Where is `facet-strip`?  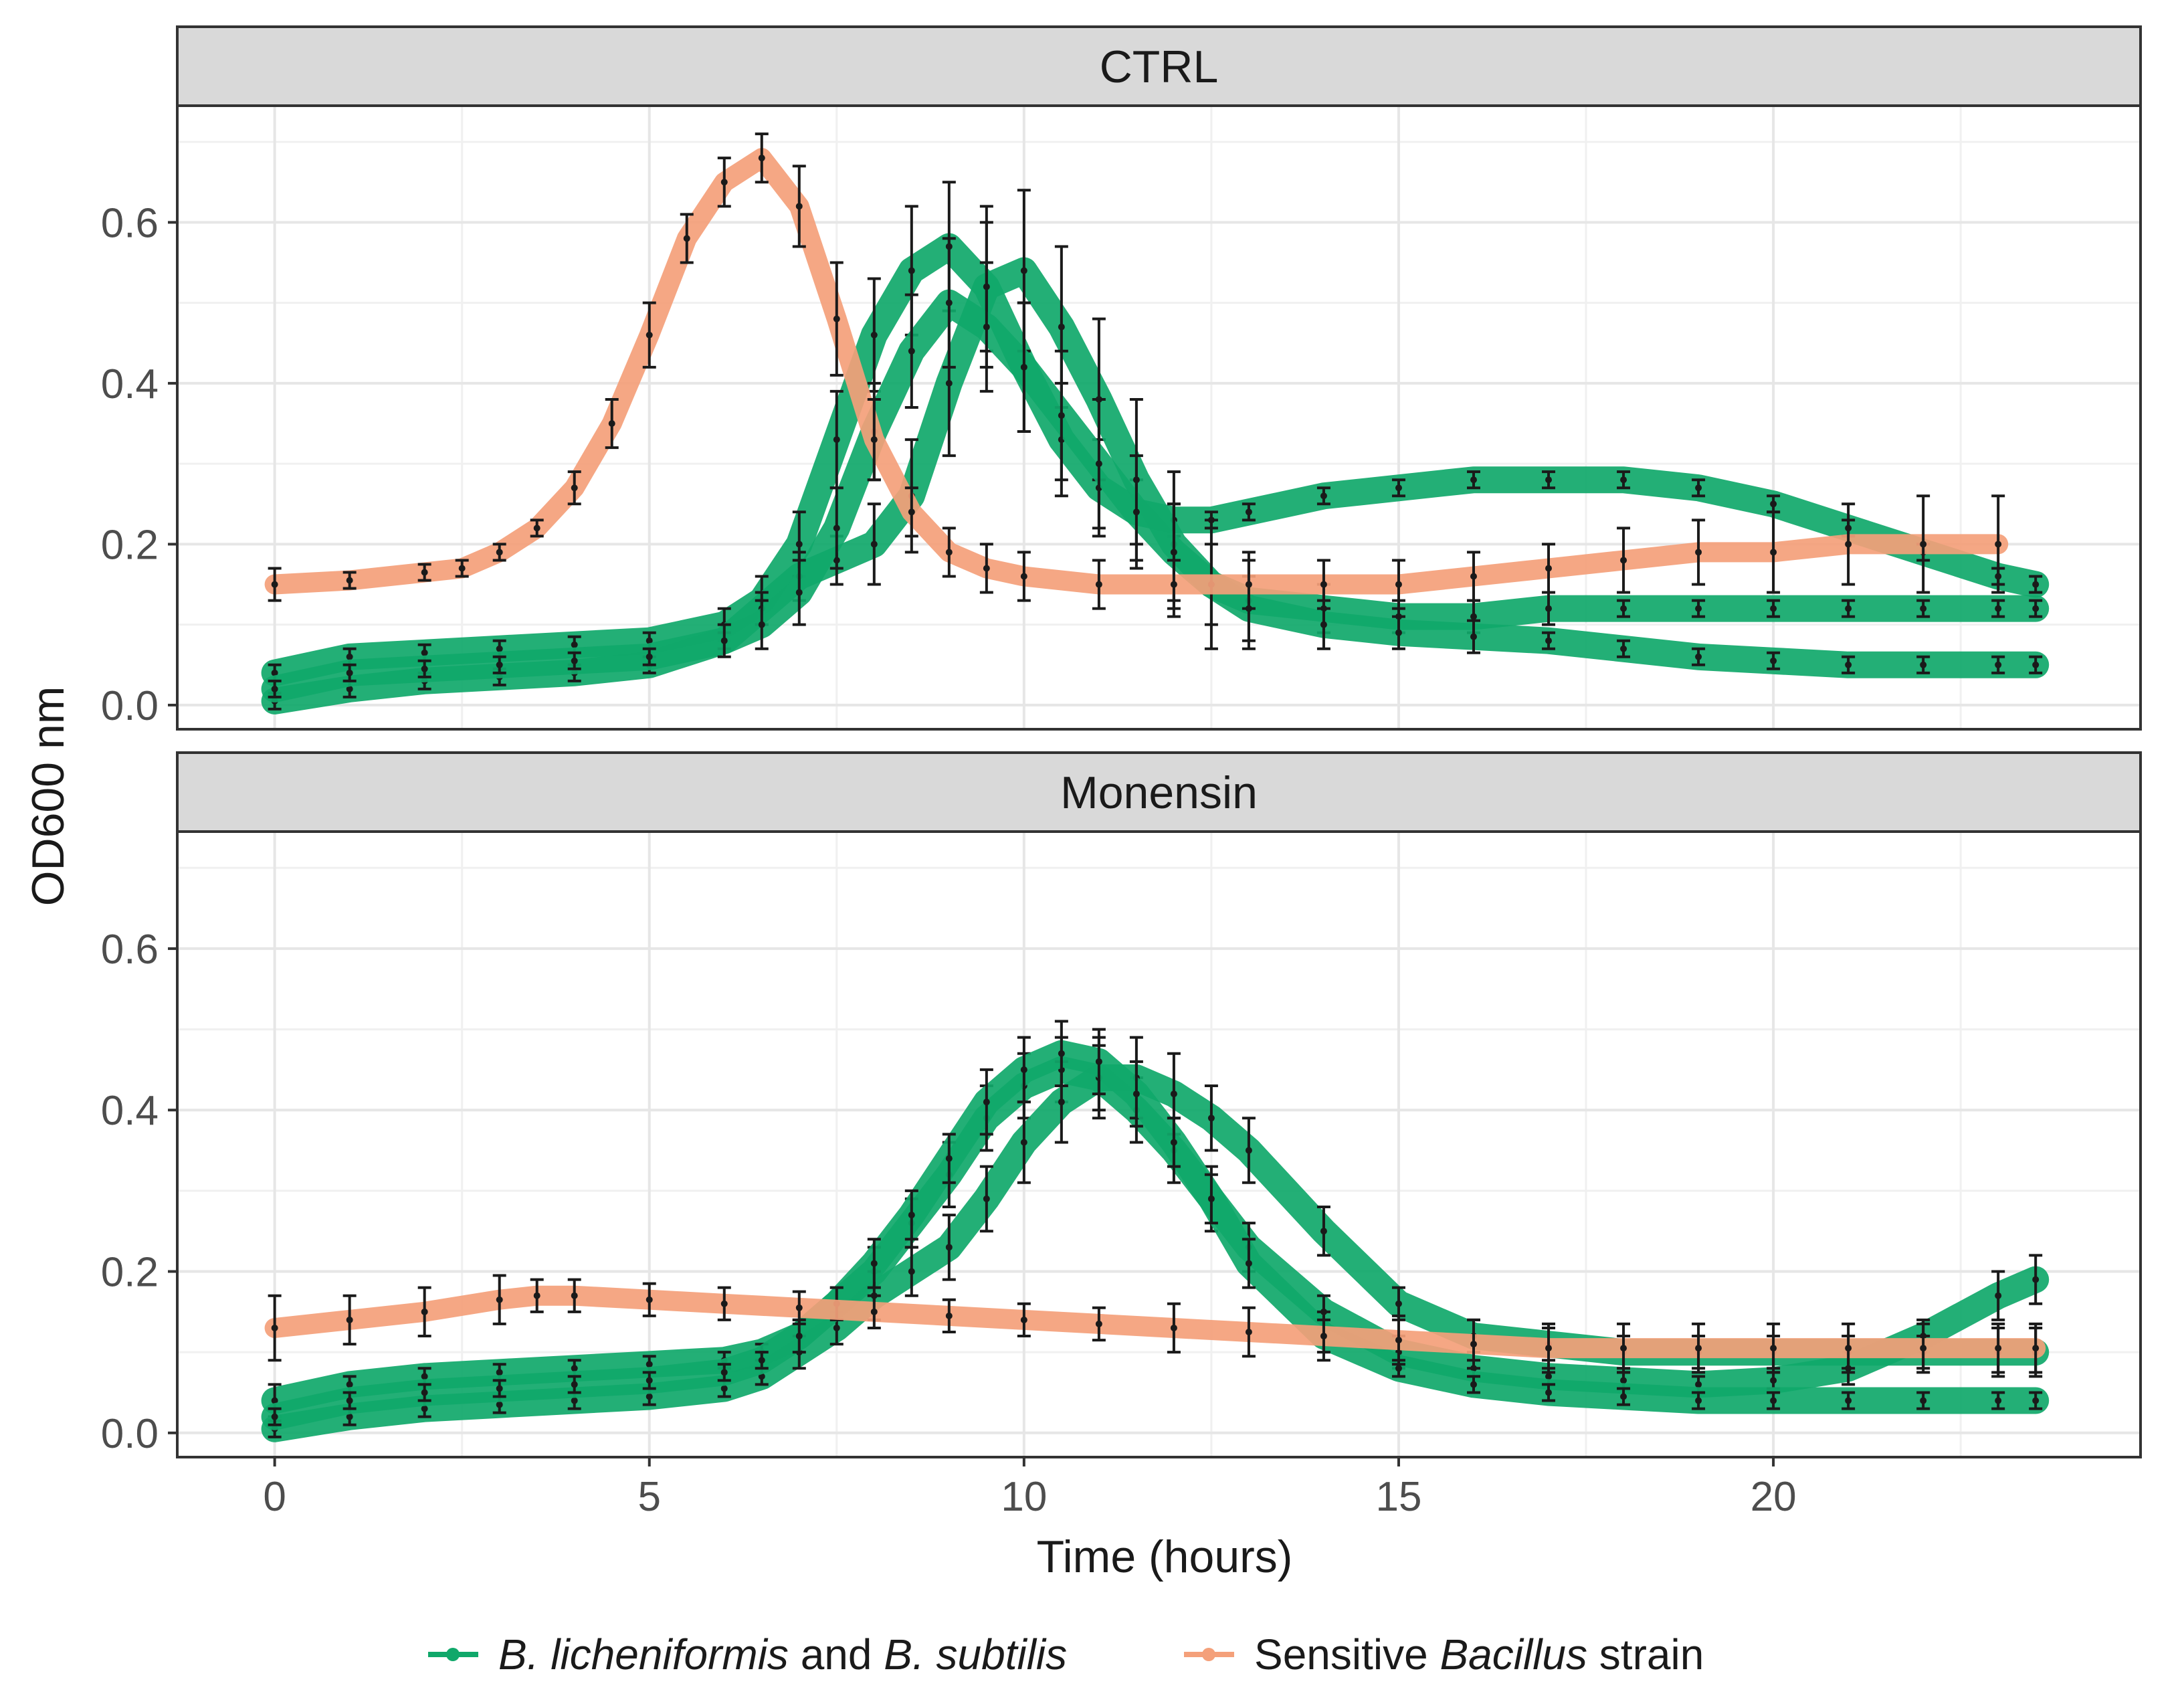 facet-strip is located at coordinates (1159, 792).